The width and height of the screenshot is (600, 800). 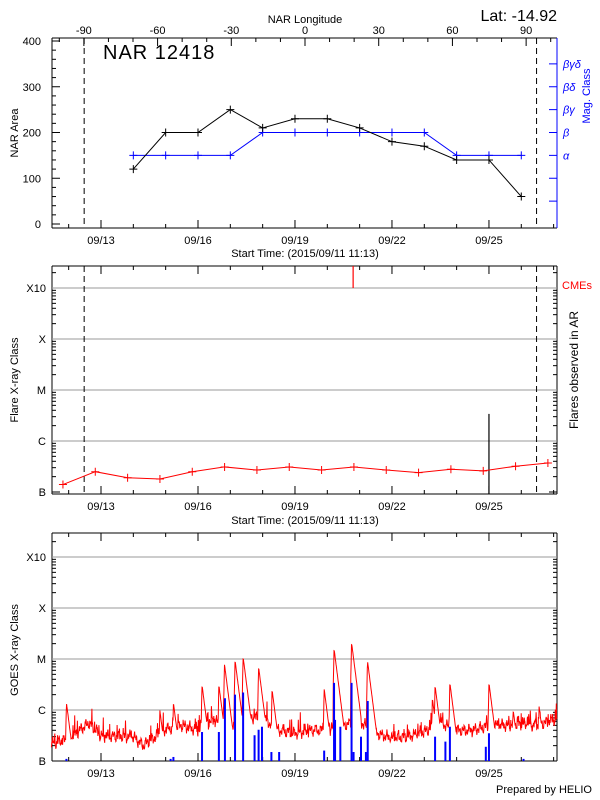 What do you see at coordinates (574, 370) in the screenshot?
I see `flares-observed-axis-title: Flares observed in AR` at bounding box center [574, 370].